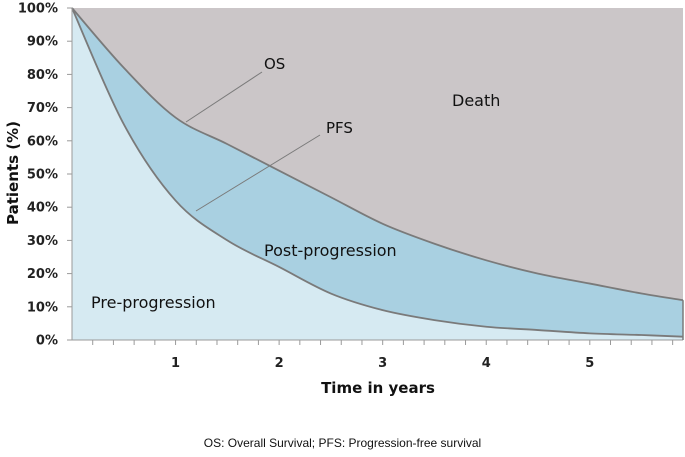 This screenshot has width=685, height=457. What do you see at coordinates (38, 9) in the screenshot?
I see `y-tick-label: 100%` at bounding box center [38, 9].